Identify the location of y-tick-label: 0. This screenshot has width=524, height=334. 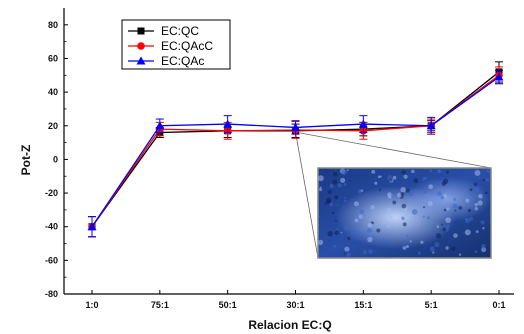
(55, 159).